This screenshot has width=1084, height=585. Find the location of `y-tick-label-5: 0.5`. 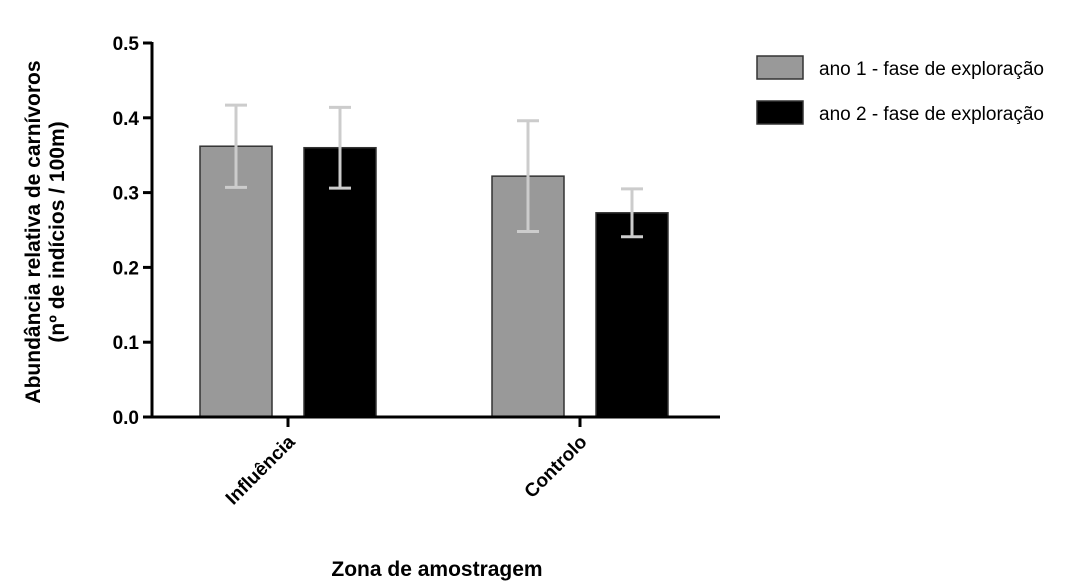

y-tick-label-5: 0.5 is located at coordinates (126, 44).